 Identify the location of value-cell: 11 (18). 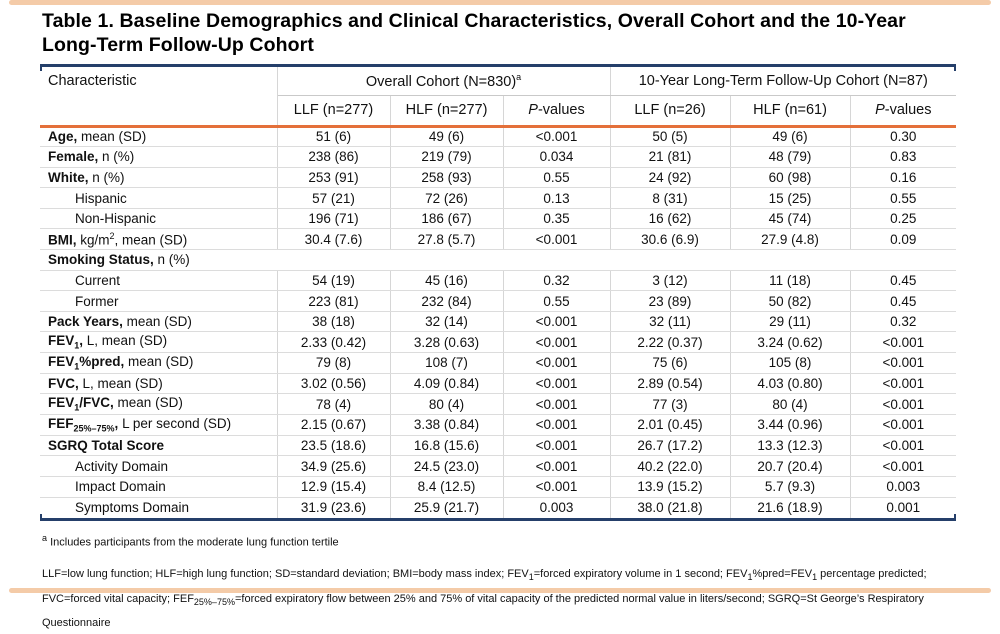
(790, 281).